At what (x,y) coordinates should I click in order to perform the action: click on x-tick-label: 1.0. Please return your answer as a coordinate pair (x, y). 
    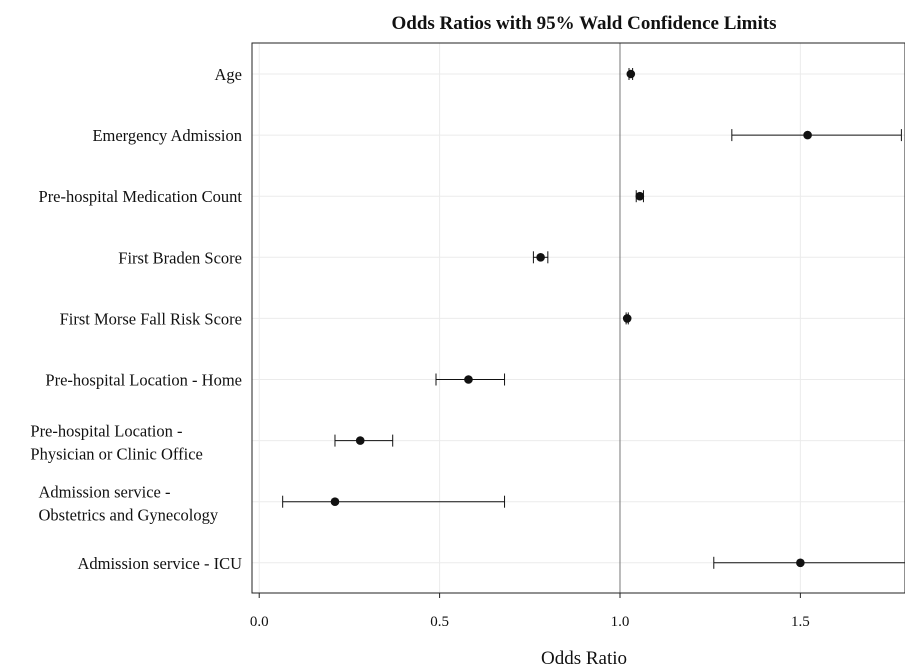
    Looking at the image, I should click on (620, 622).